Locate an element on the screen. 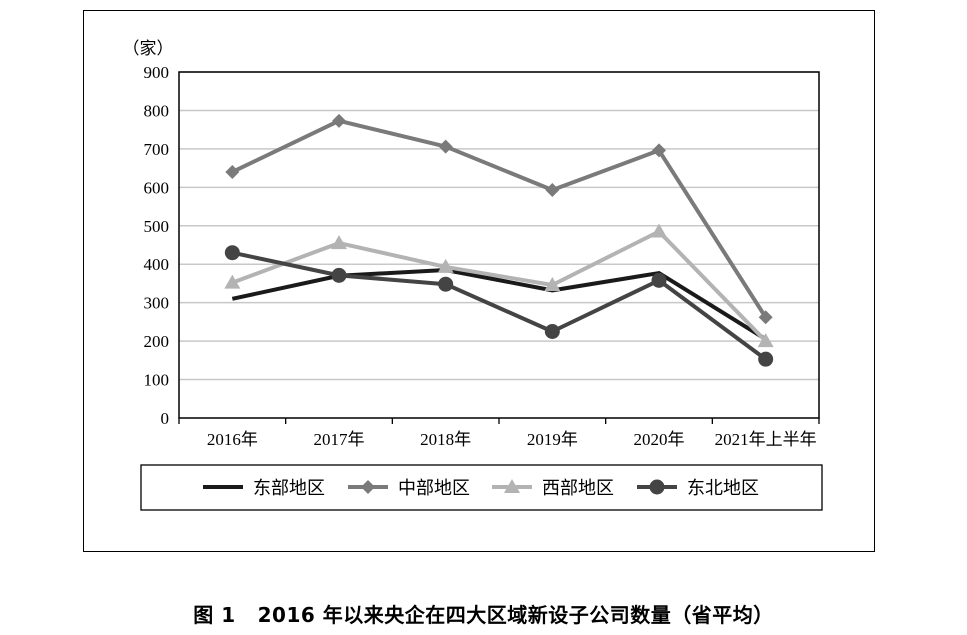 The width and height of the screenshot is (967, 635). x-tick-label: 2016年 is located at coordinates (232, 439).